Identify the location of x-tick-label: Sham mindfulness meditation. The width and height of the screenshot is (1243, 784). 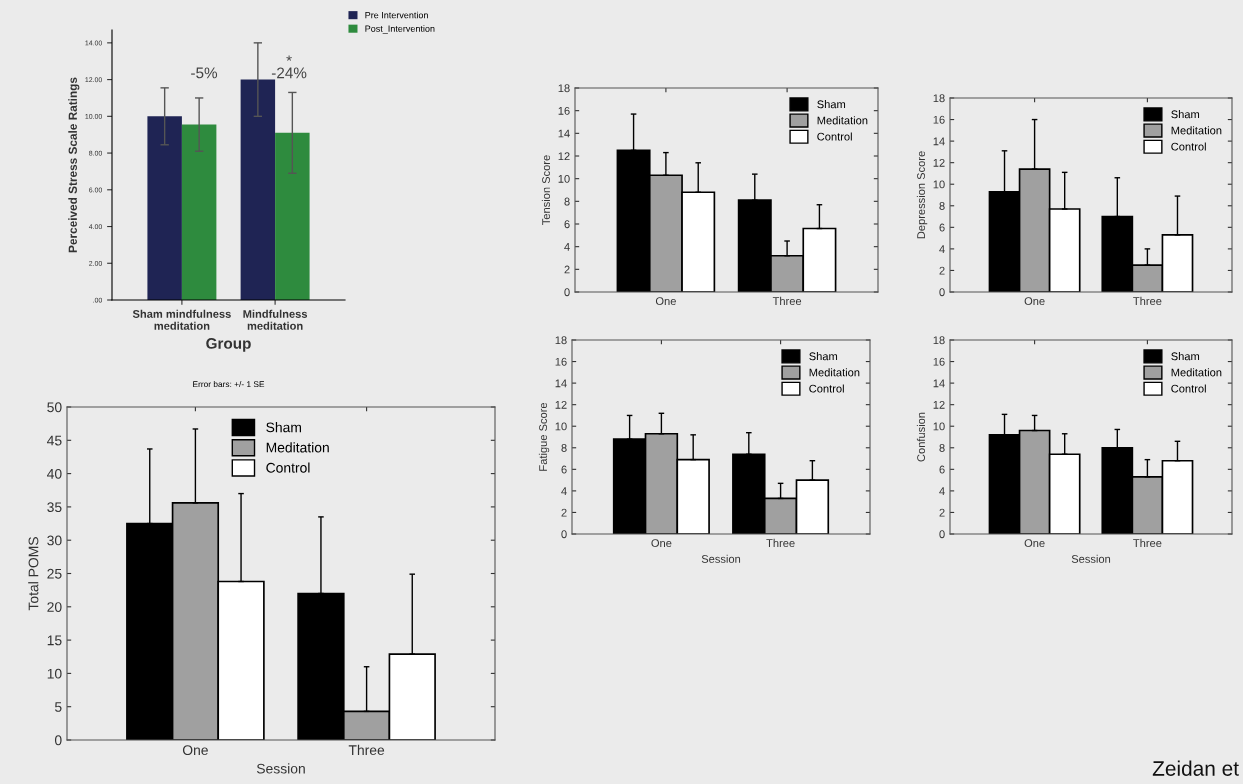
(181, 319).